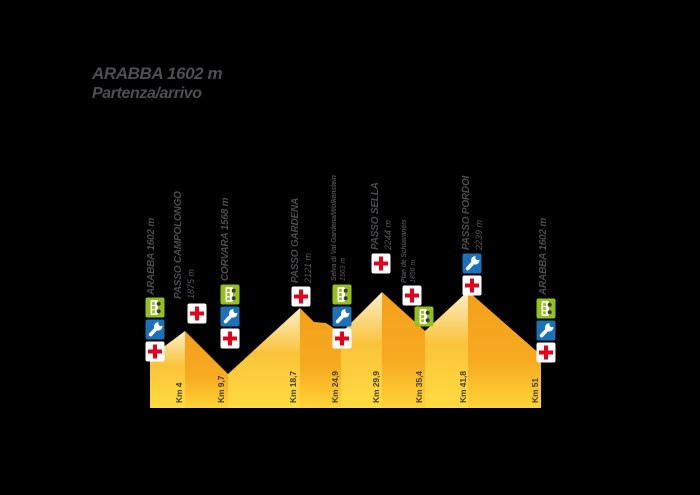 This screenshot has width=700, height=495. I want to click on service-icons-schiavaneis-truck, so click(424, 316).